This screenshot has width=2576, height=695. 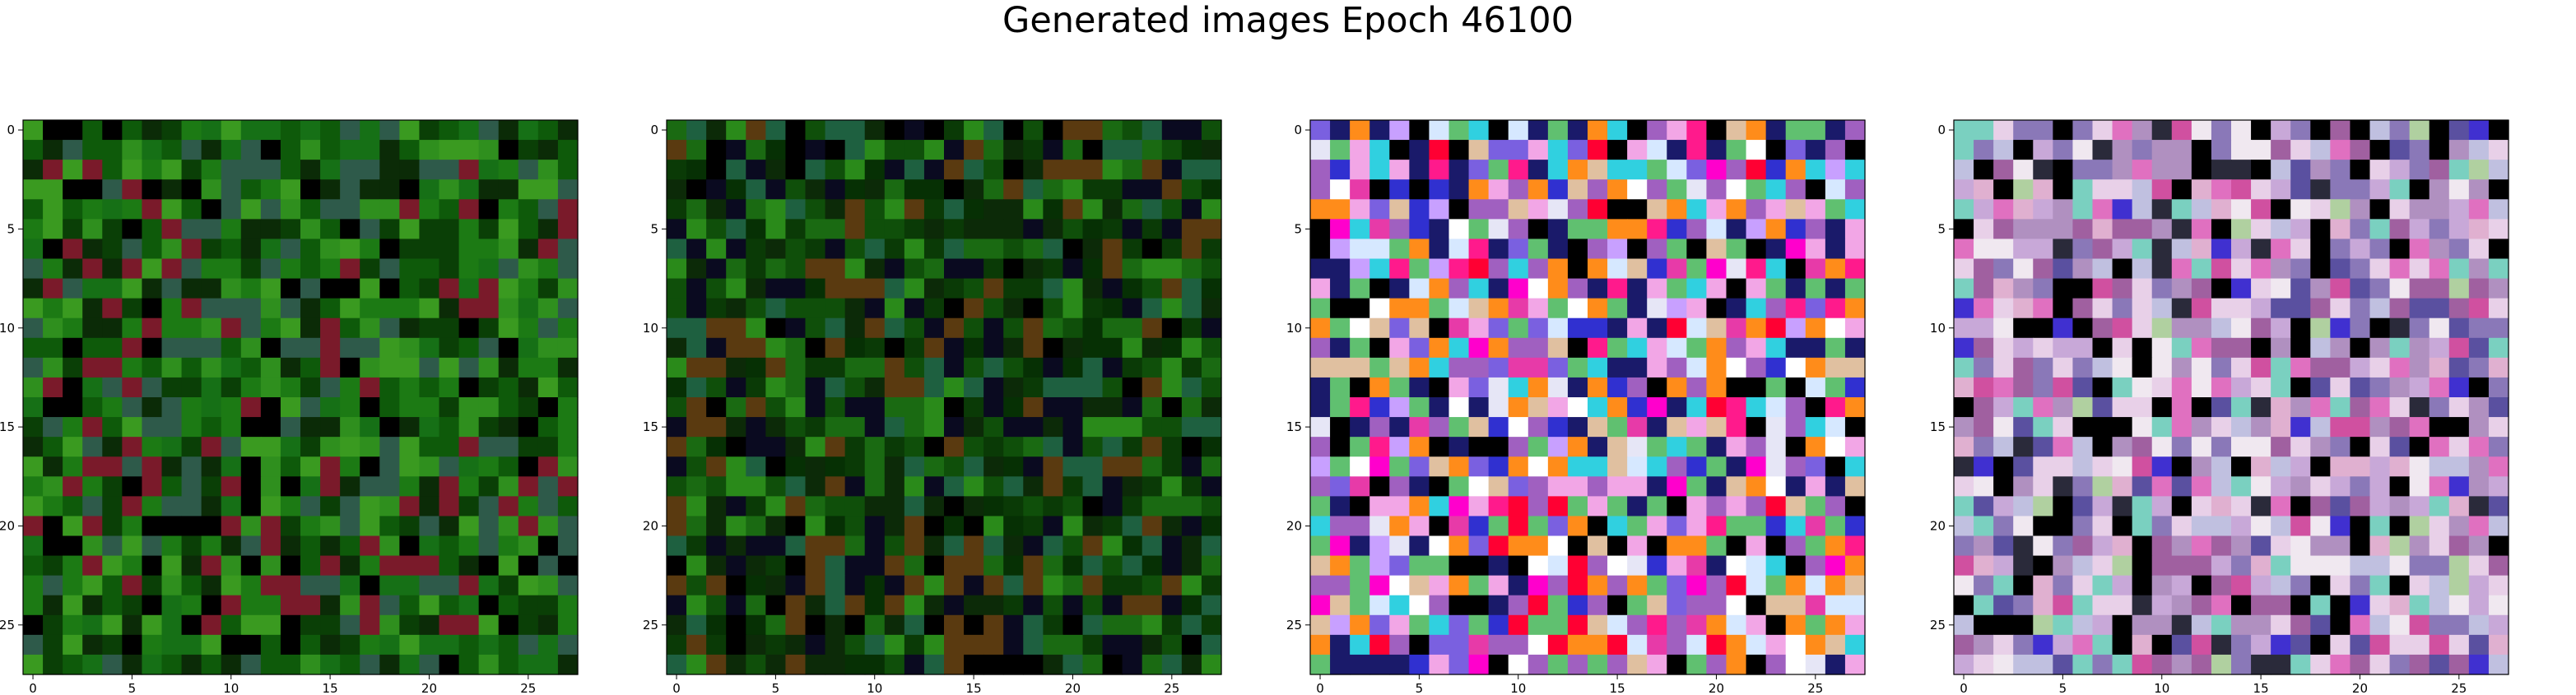 I want to click on y-tick-label: 10, so click(x=1294, y=328).